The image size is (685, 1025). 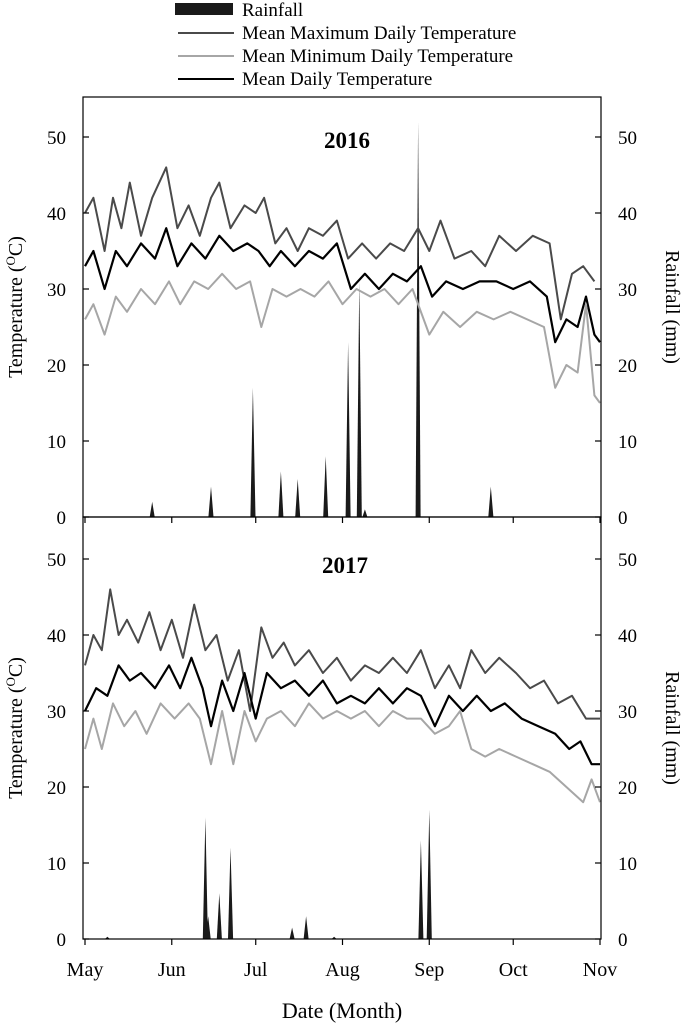 I want to click on y-tick-label-right-2016-20: 20, so click(x=627, y=366).